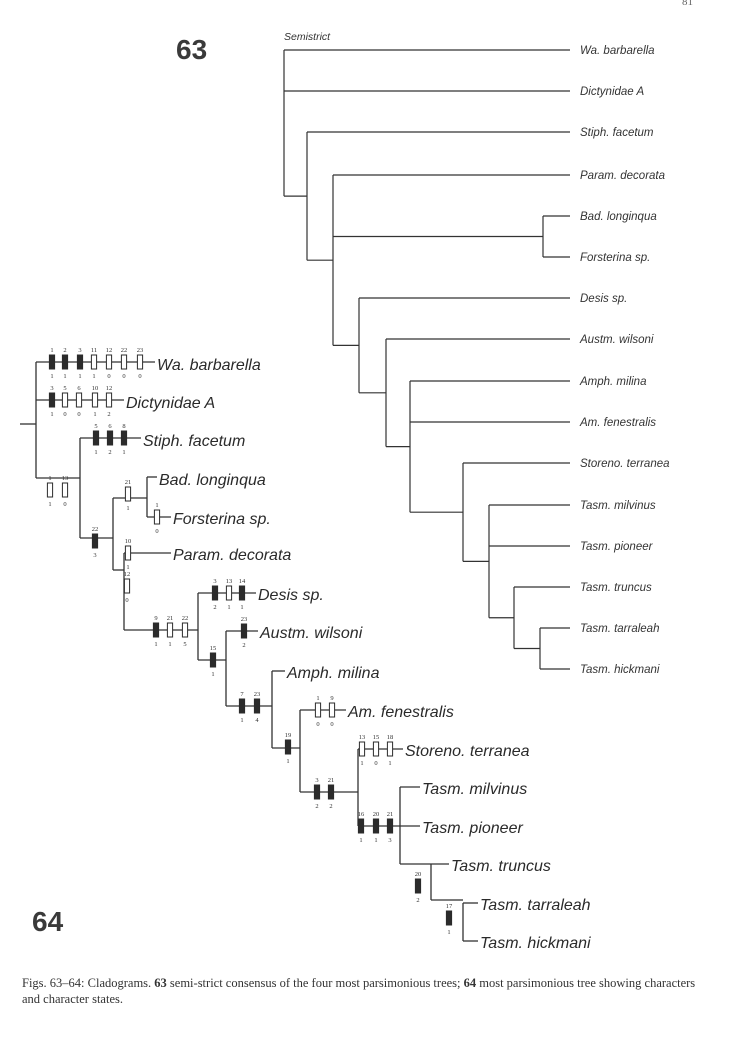 The image size is (745, 1048). I want to click on tree64-taxon-label: Am. fenestralis, so click(400, 712).